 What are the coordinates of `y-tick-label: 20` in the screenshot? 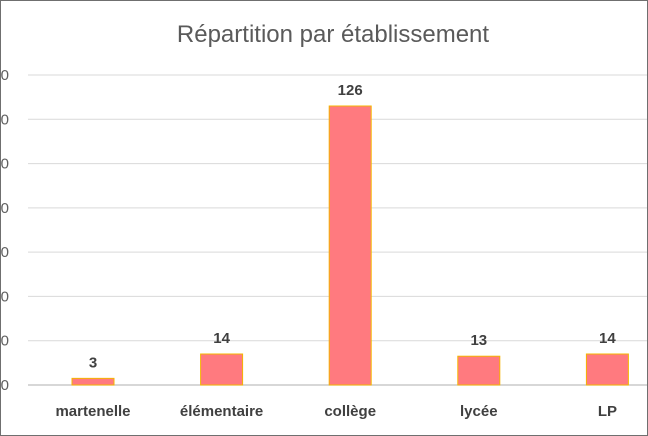 It's located at (5, 341).